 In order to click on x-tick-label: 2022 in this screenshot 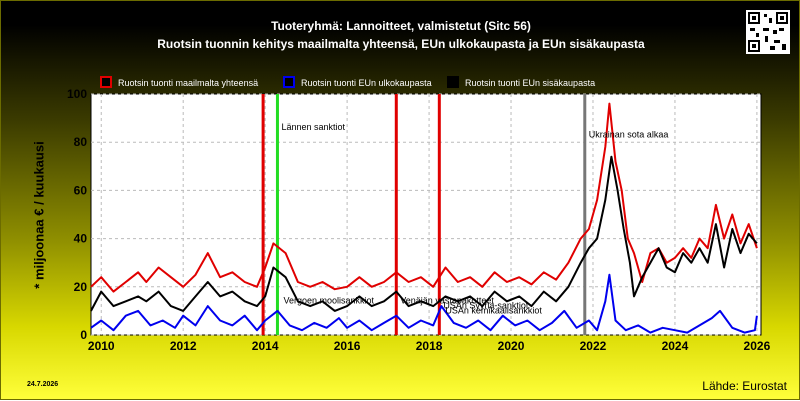, I will do `click(593, 346)`.